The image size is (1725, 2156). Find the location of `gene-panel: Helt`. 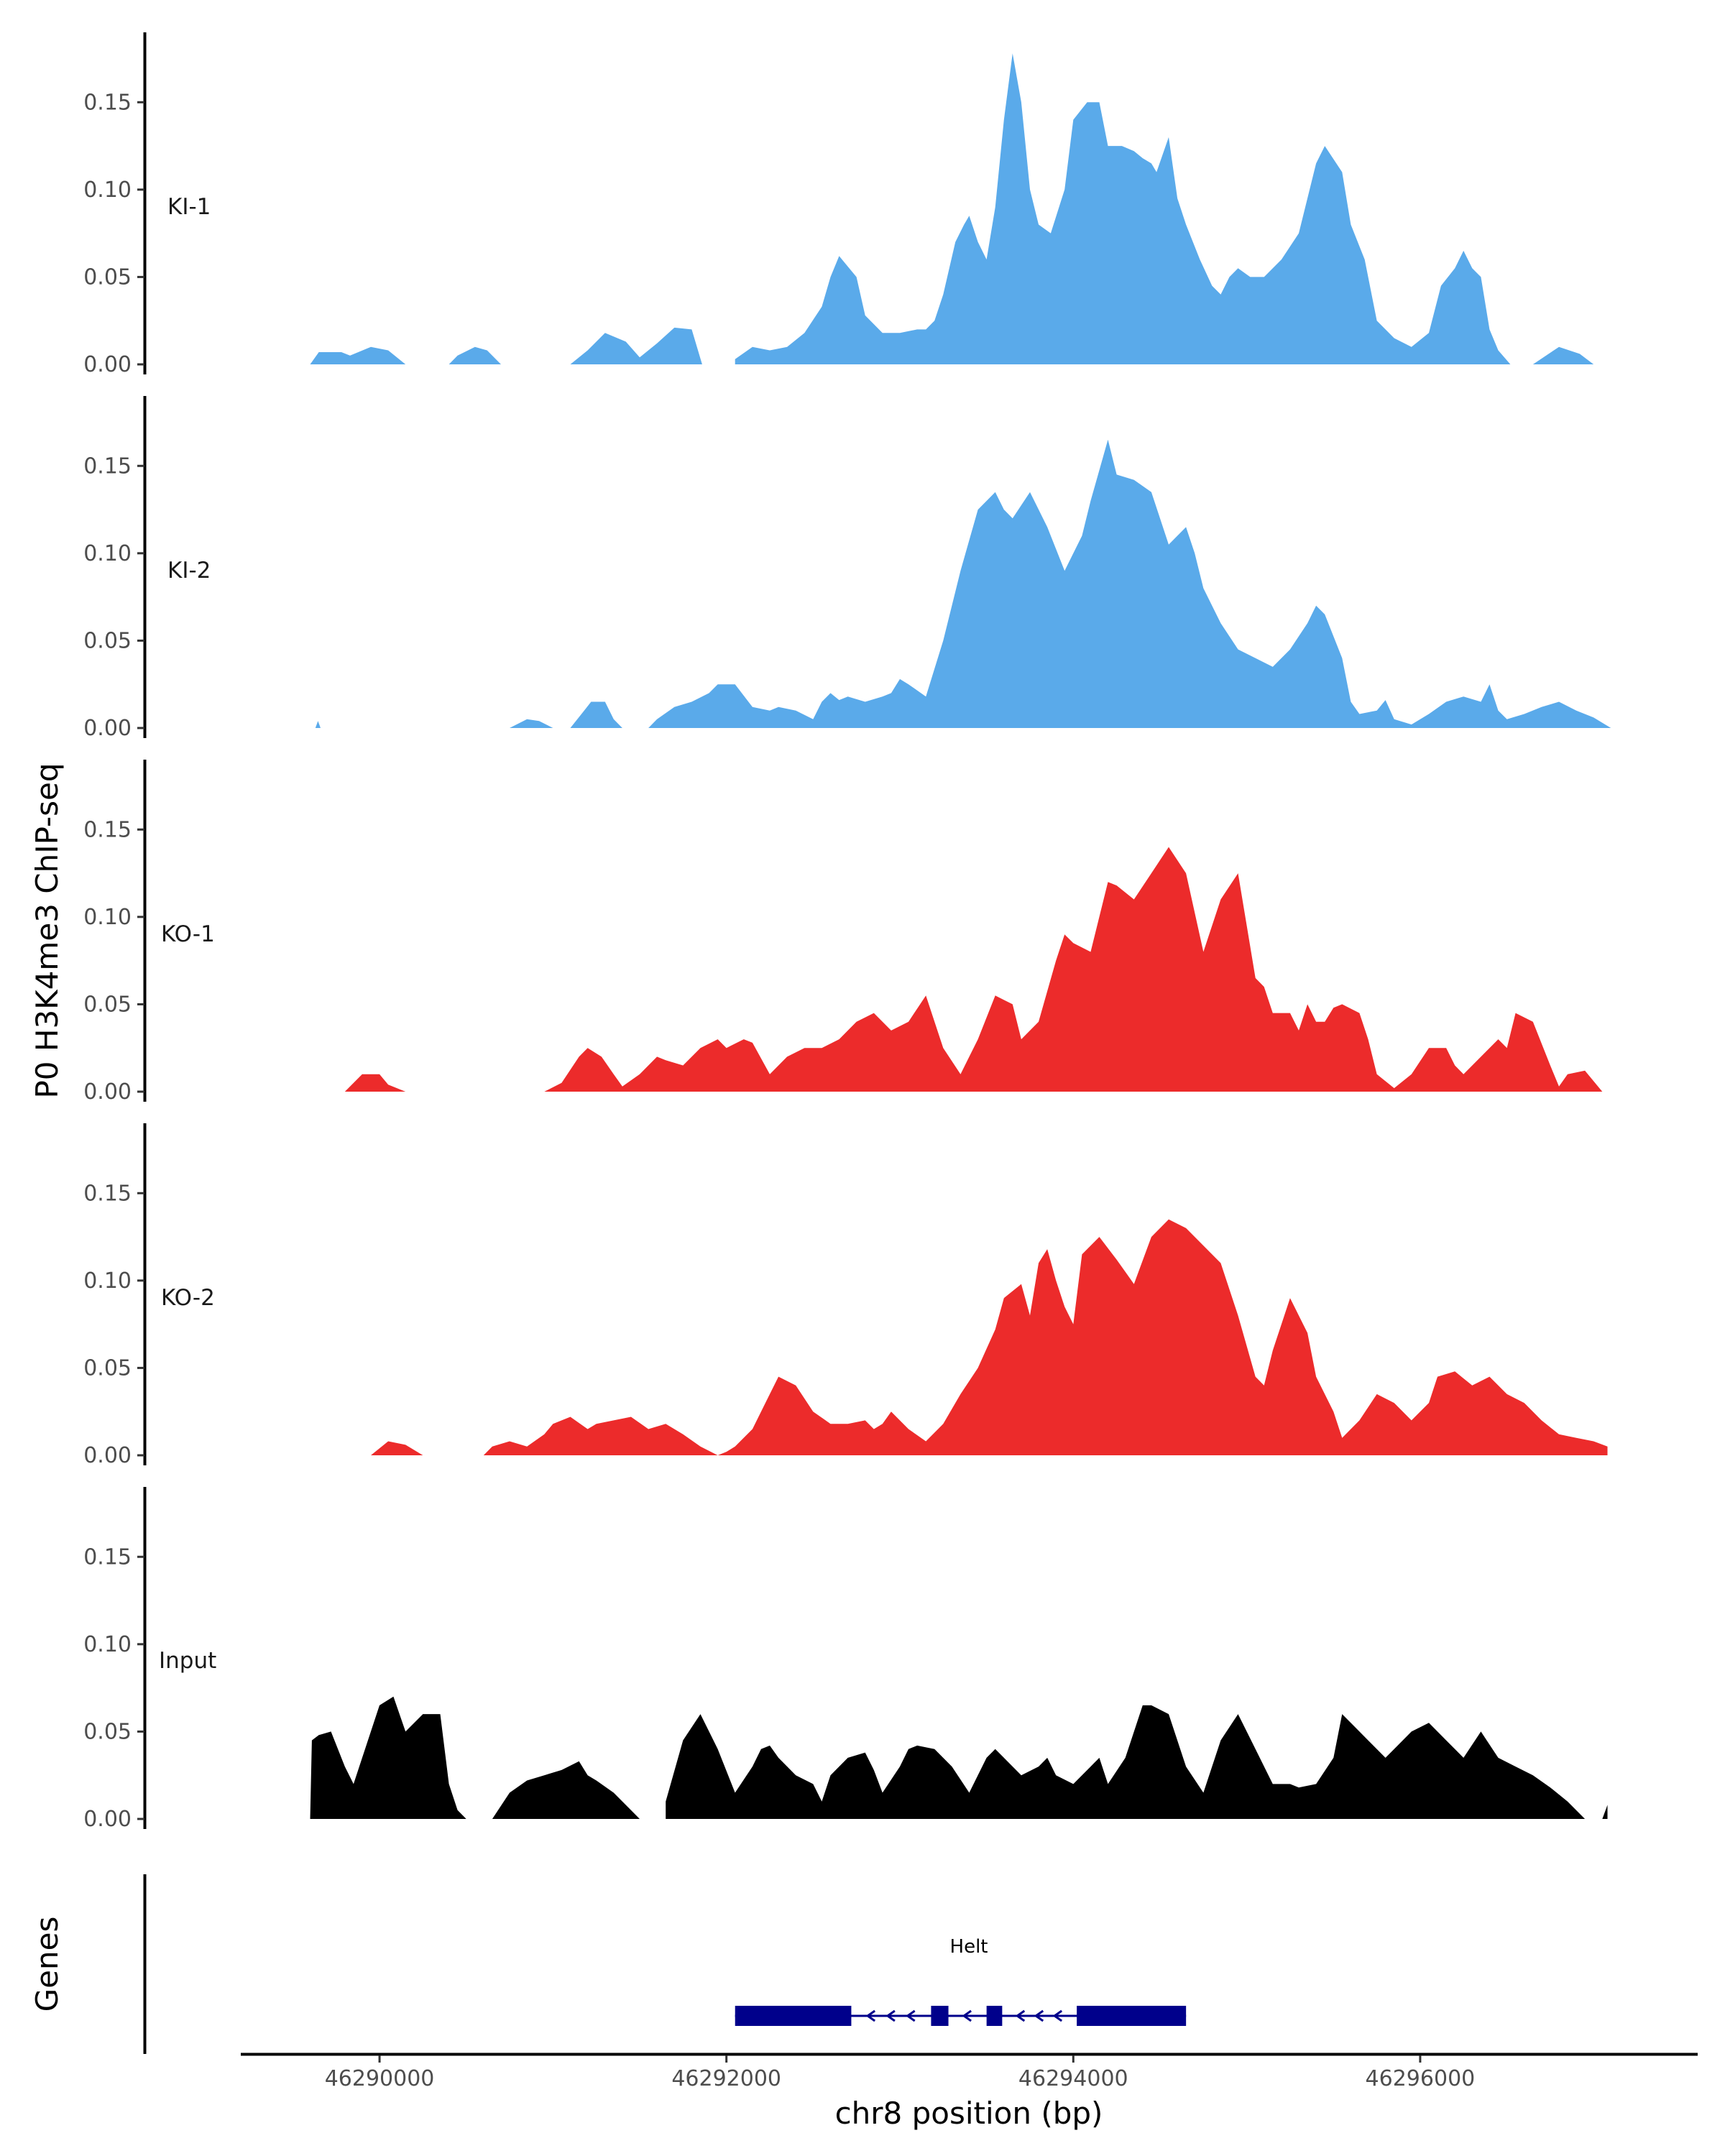

gene-panel: Helt is located at coordinates (665, 1964).